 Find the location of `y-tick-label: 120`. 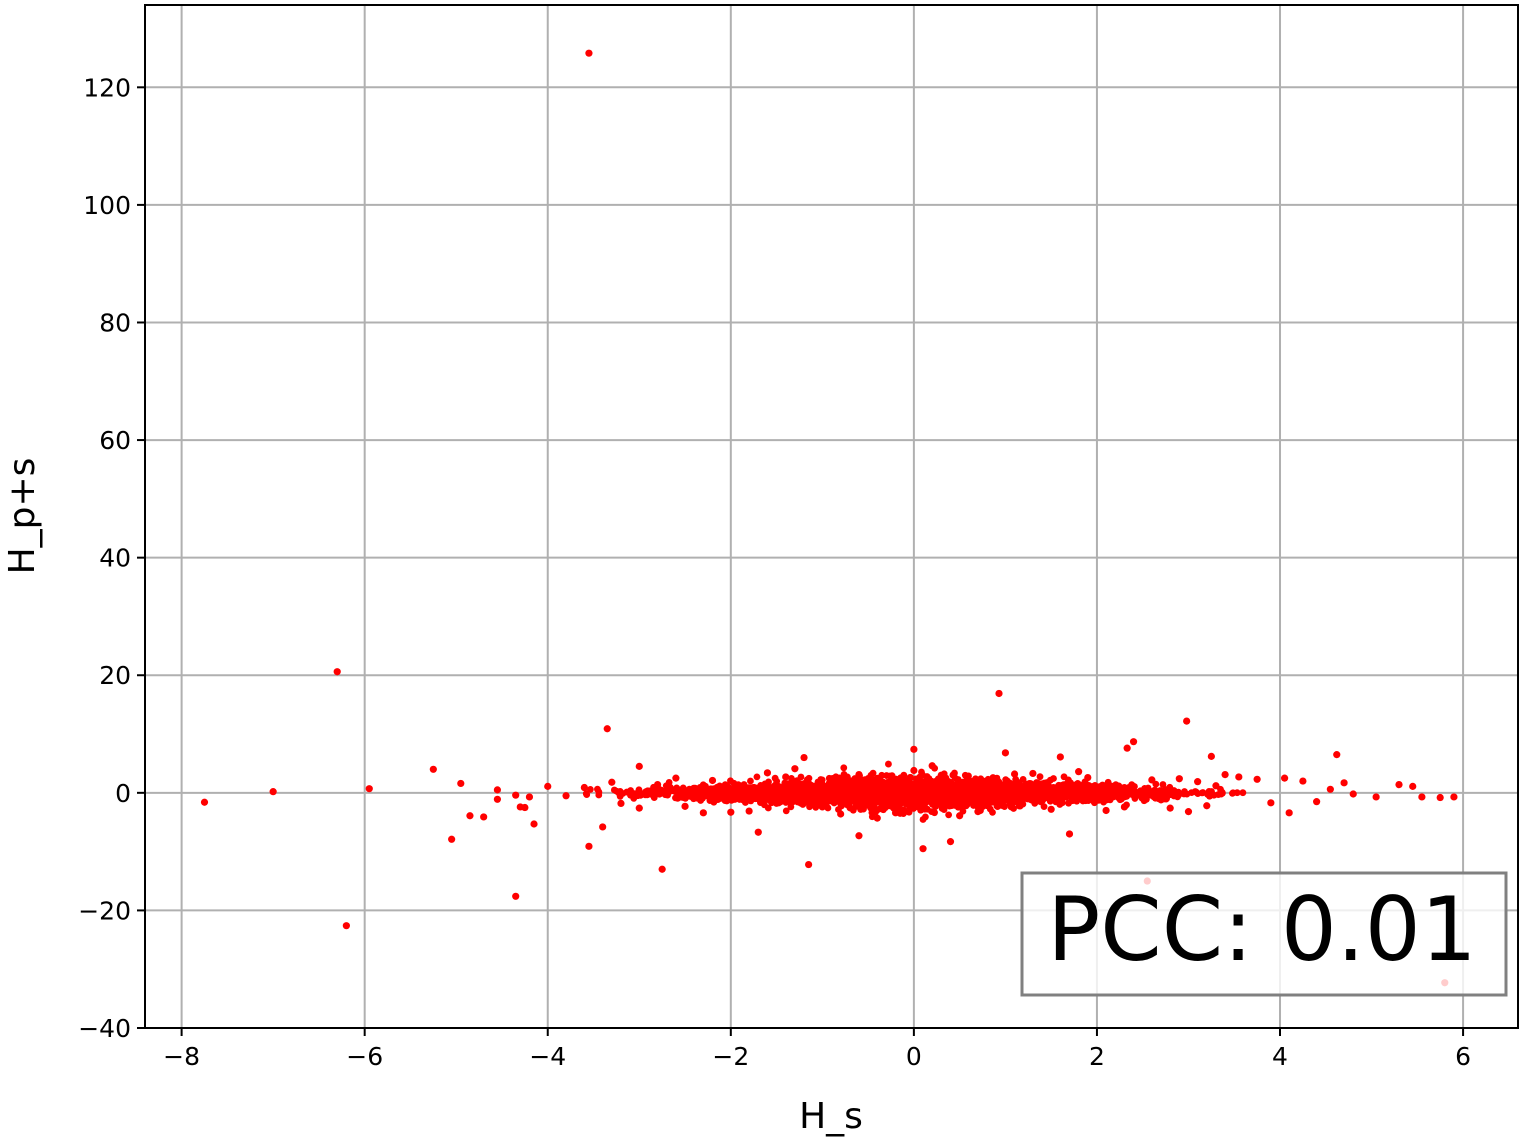

y-tick-label: 120 is located at coordinates (107, 87).